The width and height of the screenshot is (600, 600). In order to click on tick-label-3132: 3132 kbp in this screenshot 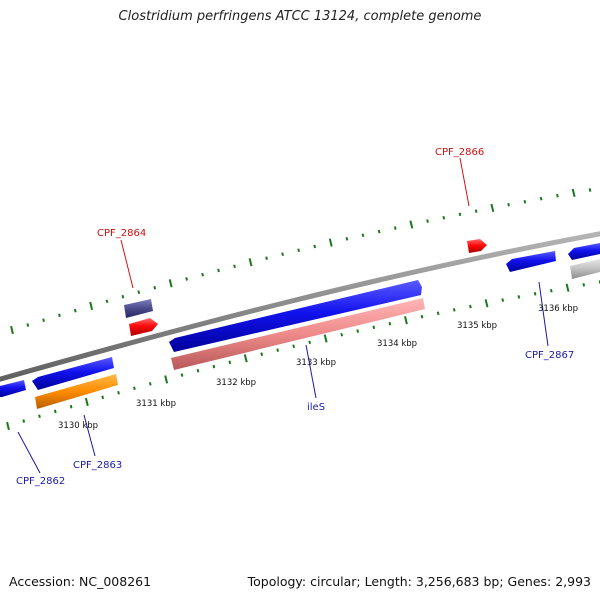, I will do `click(236, 383)`.